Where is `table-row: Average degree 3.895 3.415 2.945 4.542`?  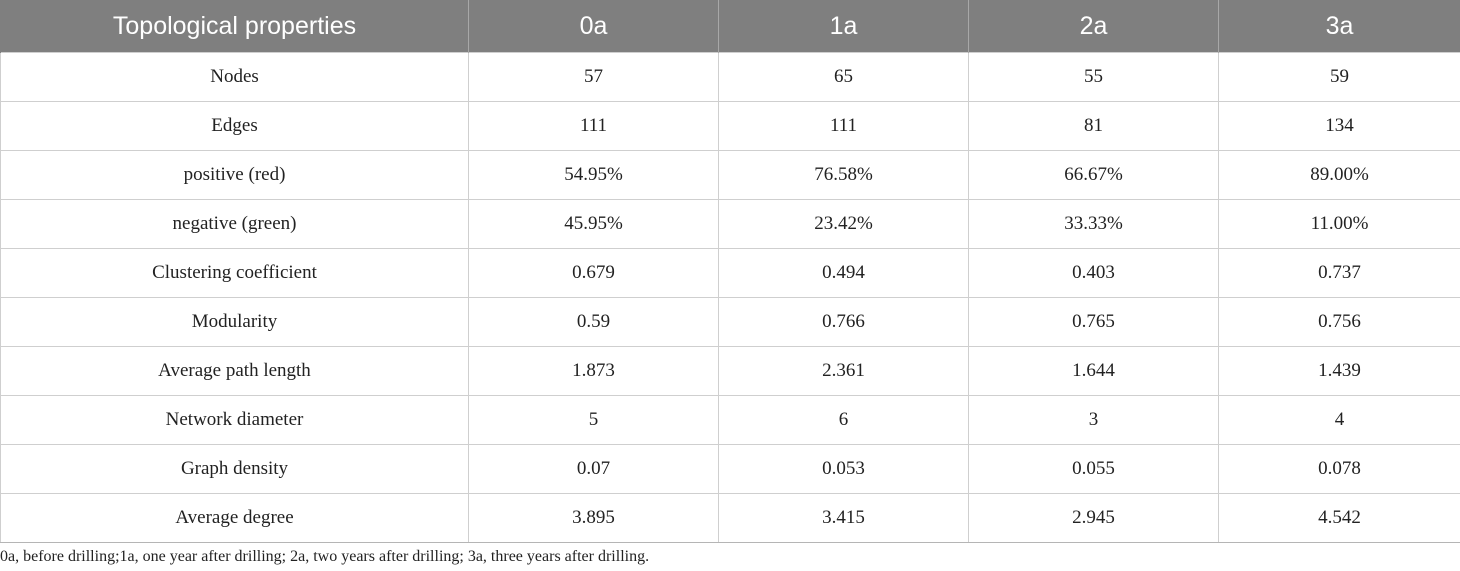 table-row: Average degree 3.895 3.415 2.945 4.542 is located at coordinates (730, 518).